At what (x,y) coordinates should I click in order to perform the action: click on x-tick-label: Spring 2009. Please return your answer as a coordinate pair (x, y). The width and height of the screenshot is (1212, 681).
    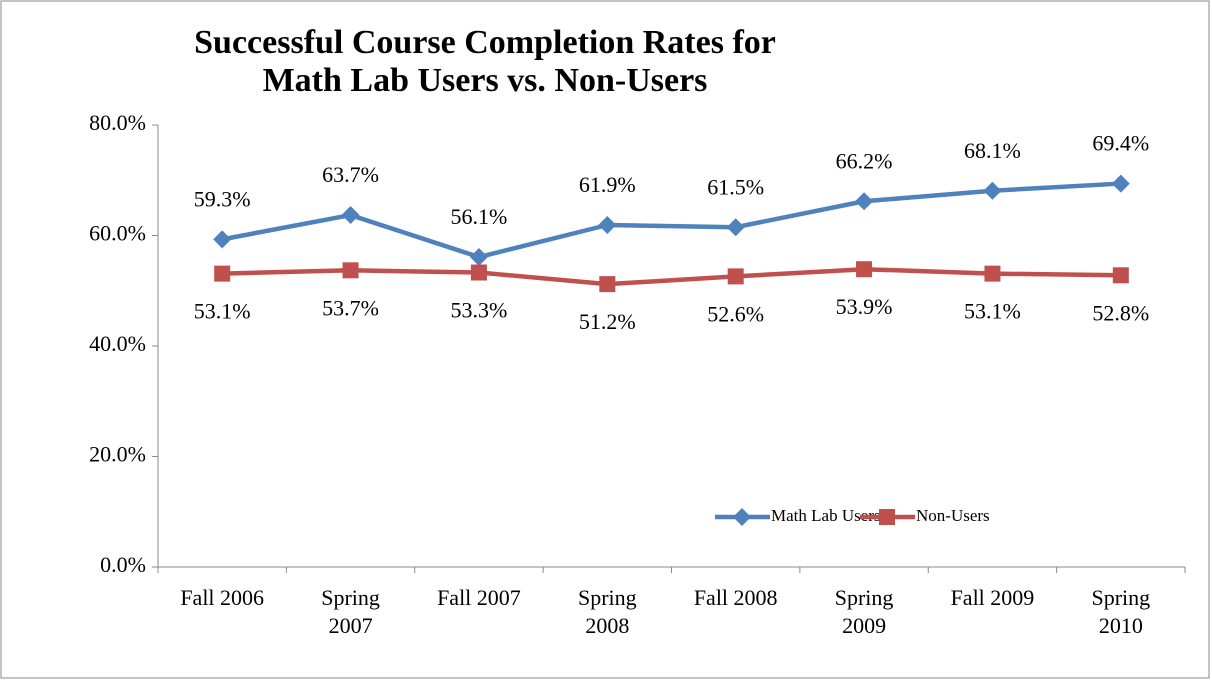
    Looking at the image, I should click on (864, 611).